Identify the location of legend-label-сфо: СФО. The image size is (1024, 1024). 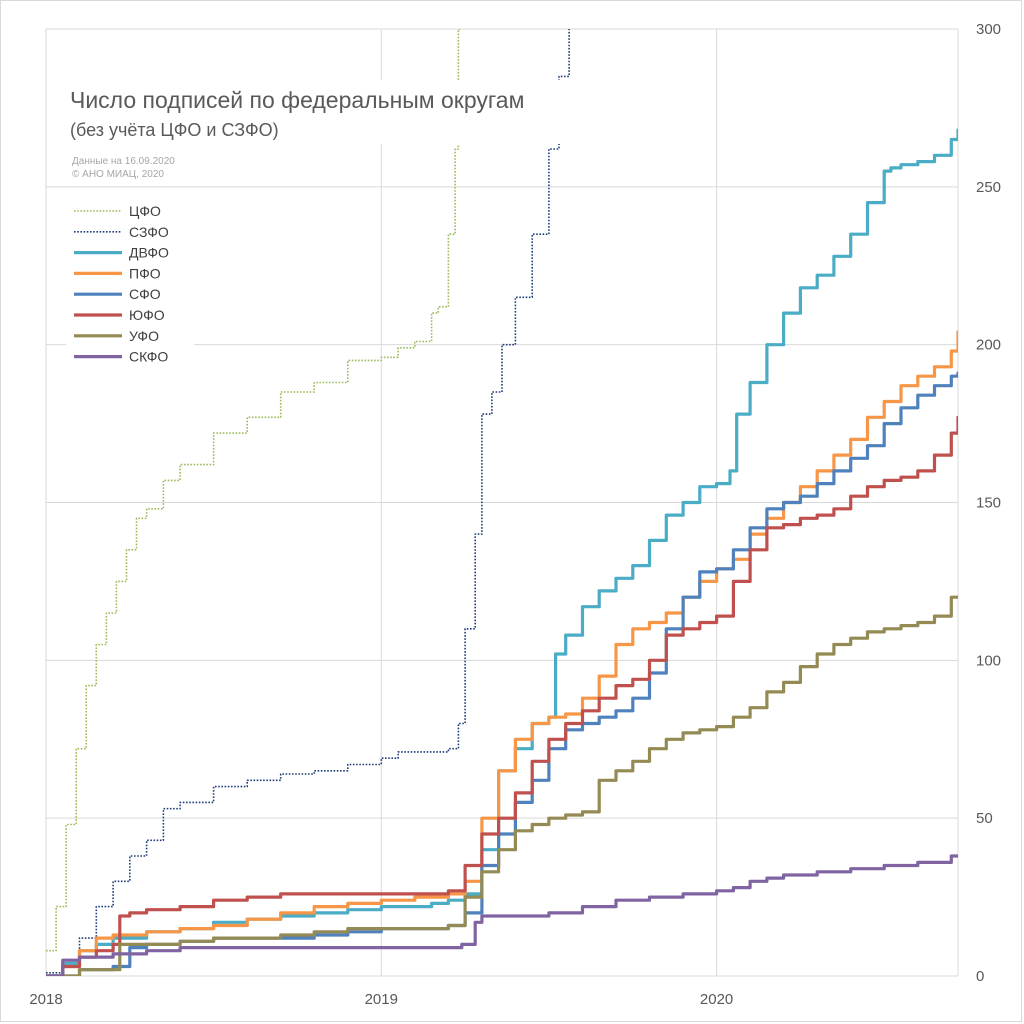
(145, 294).